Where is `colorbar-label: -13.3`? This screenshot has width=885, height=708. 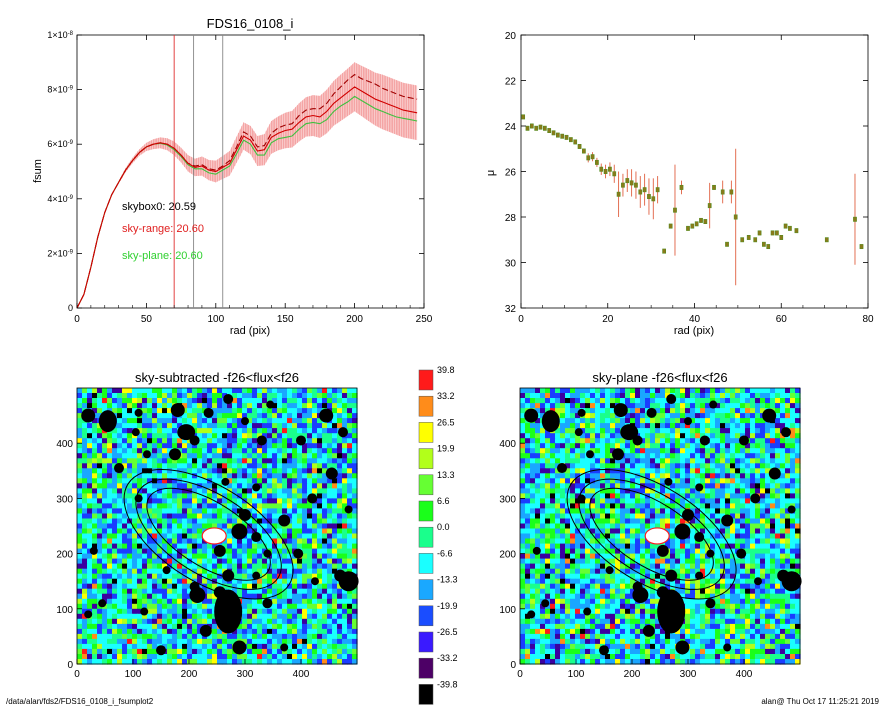 colorbar-label: -13.3 is located at coordinates (447, 580).